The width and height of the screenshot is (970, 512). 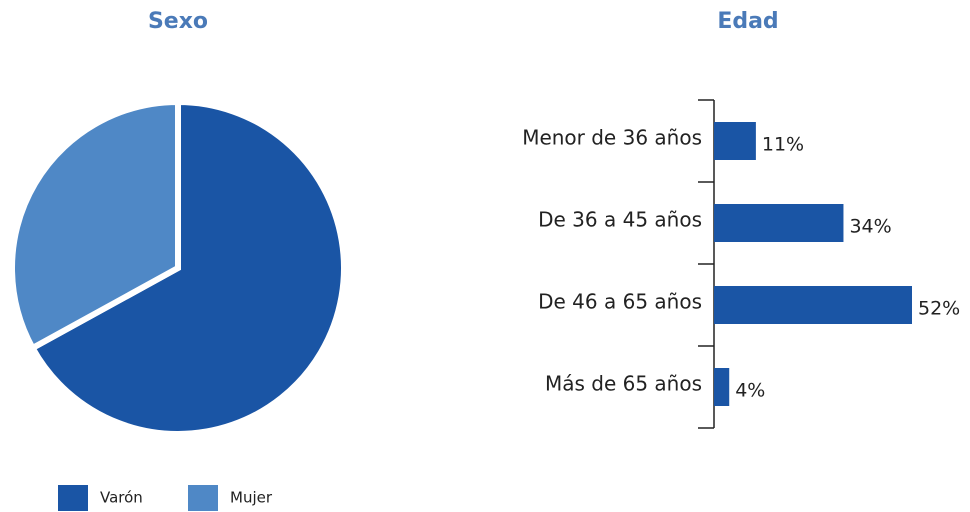 I want to click on value-label: 11%, so click(x=783, y=145).